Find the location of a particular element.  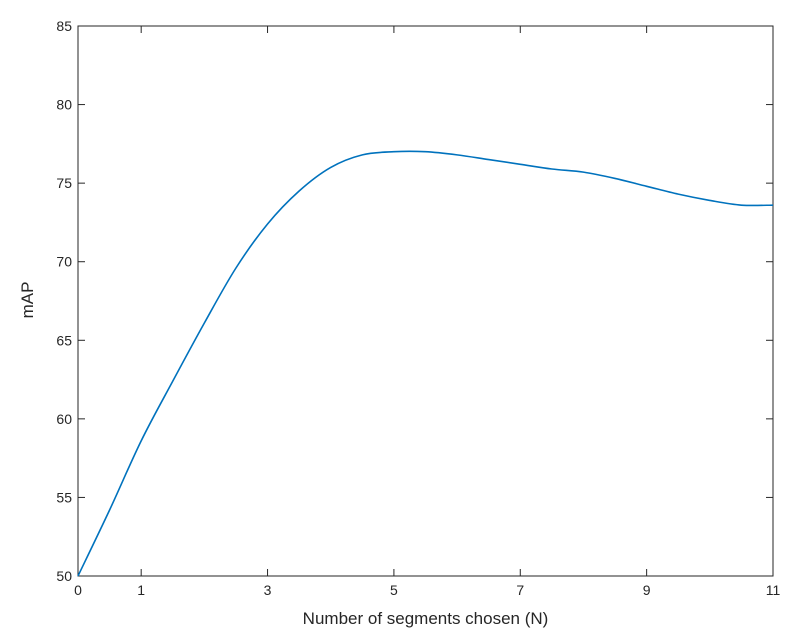

x-tick-label: 1 is located at coordinates (141, 590).